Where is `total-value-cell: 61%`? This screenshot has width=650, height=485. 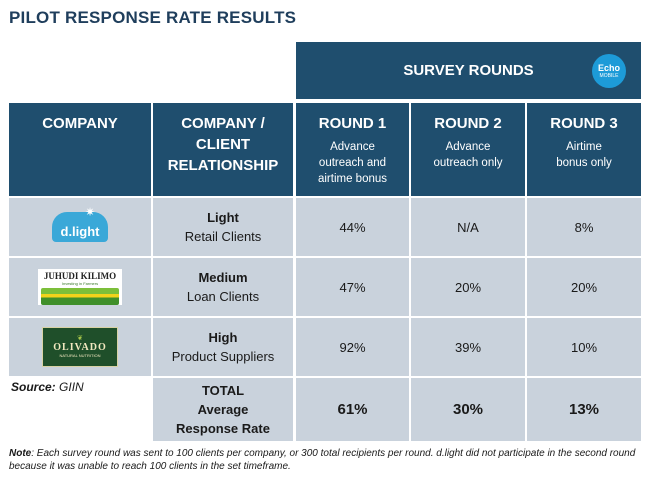
total-value-cell: 61% is located at coordinates (352, 409).